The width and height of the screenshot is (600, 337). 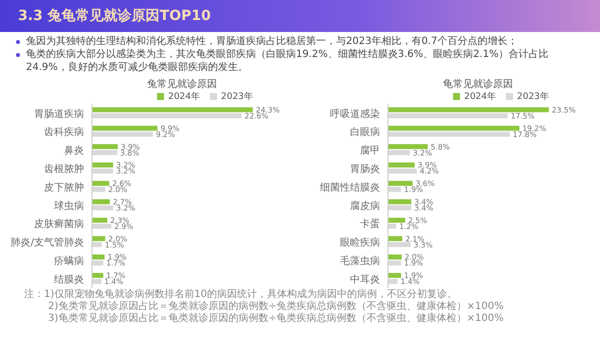 I want to click on y-tick-label: 白眼病, so click(x=365, y=132).